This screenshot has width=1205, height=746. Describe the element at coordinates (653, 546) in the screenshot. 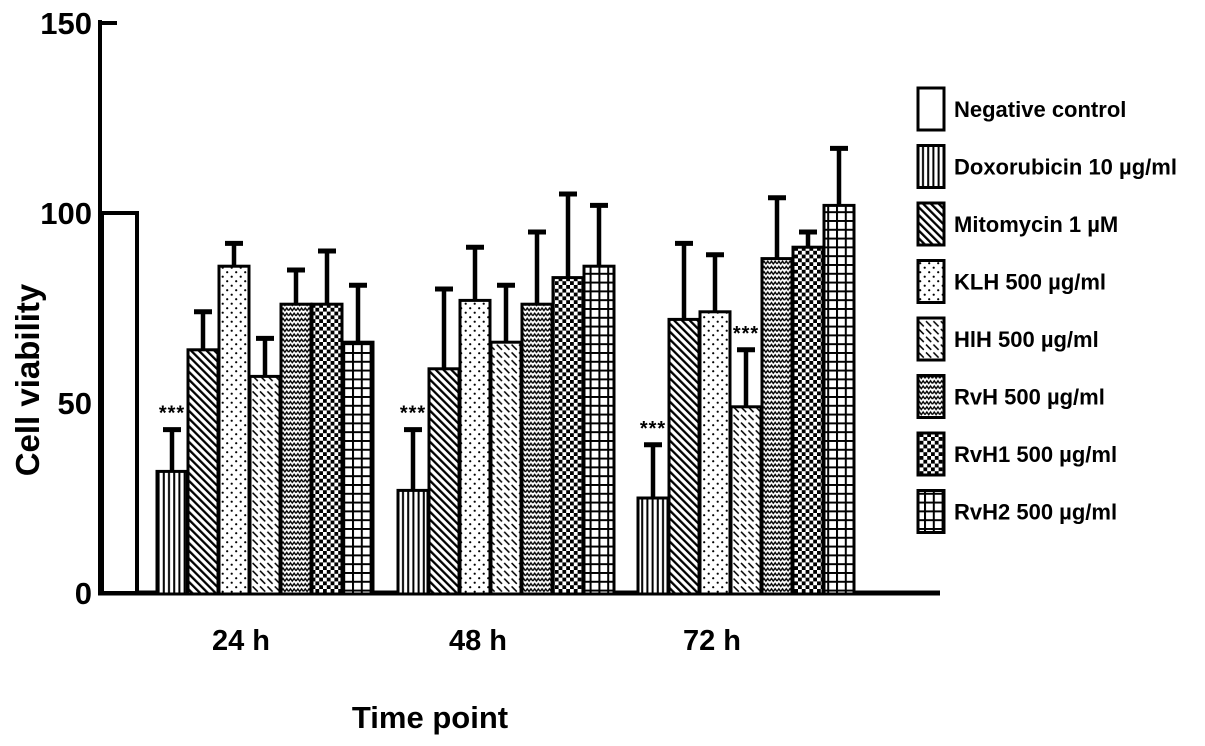

I see `bar-vertical-lines-72h` at that location.